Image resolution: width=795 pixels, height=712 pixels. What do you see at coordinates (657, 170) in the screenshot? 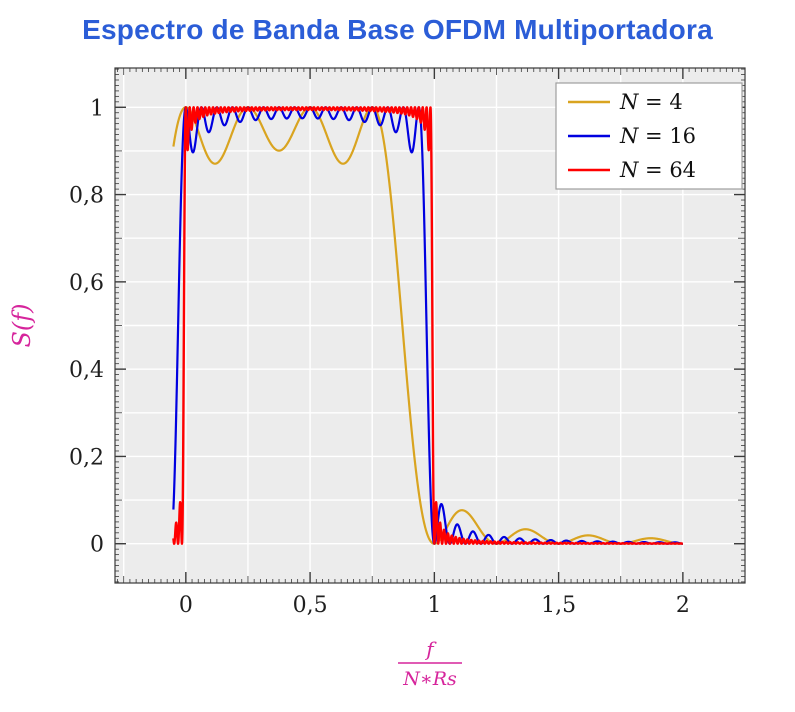
I see `legend-label: N = 64` at bounding box center [657, 170].